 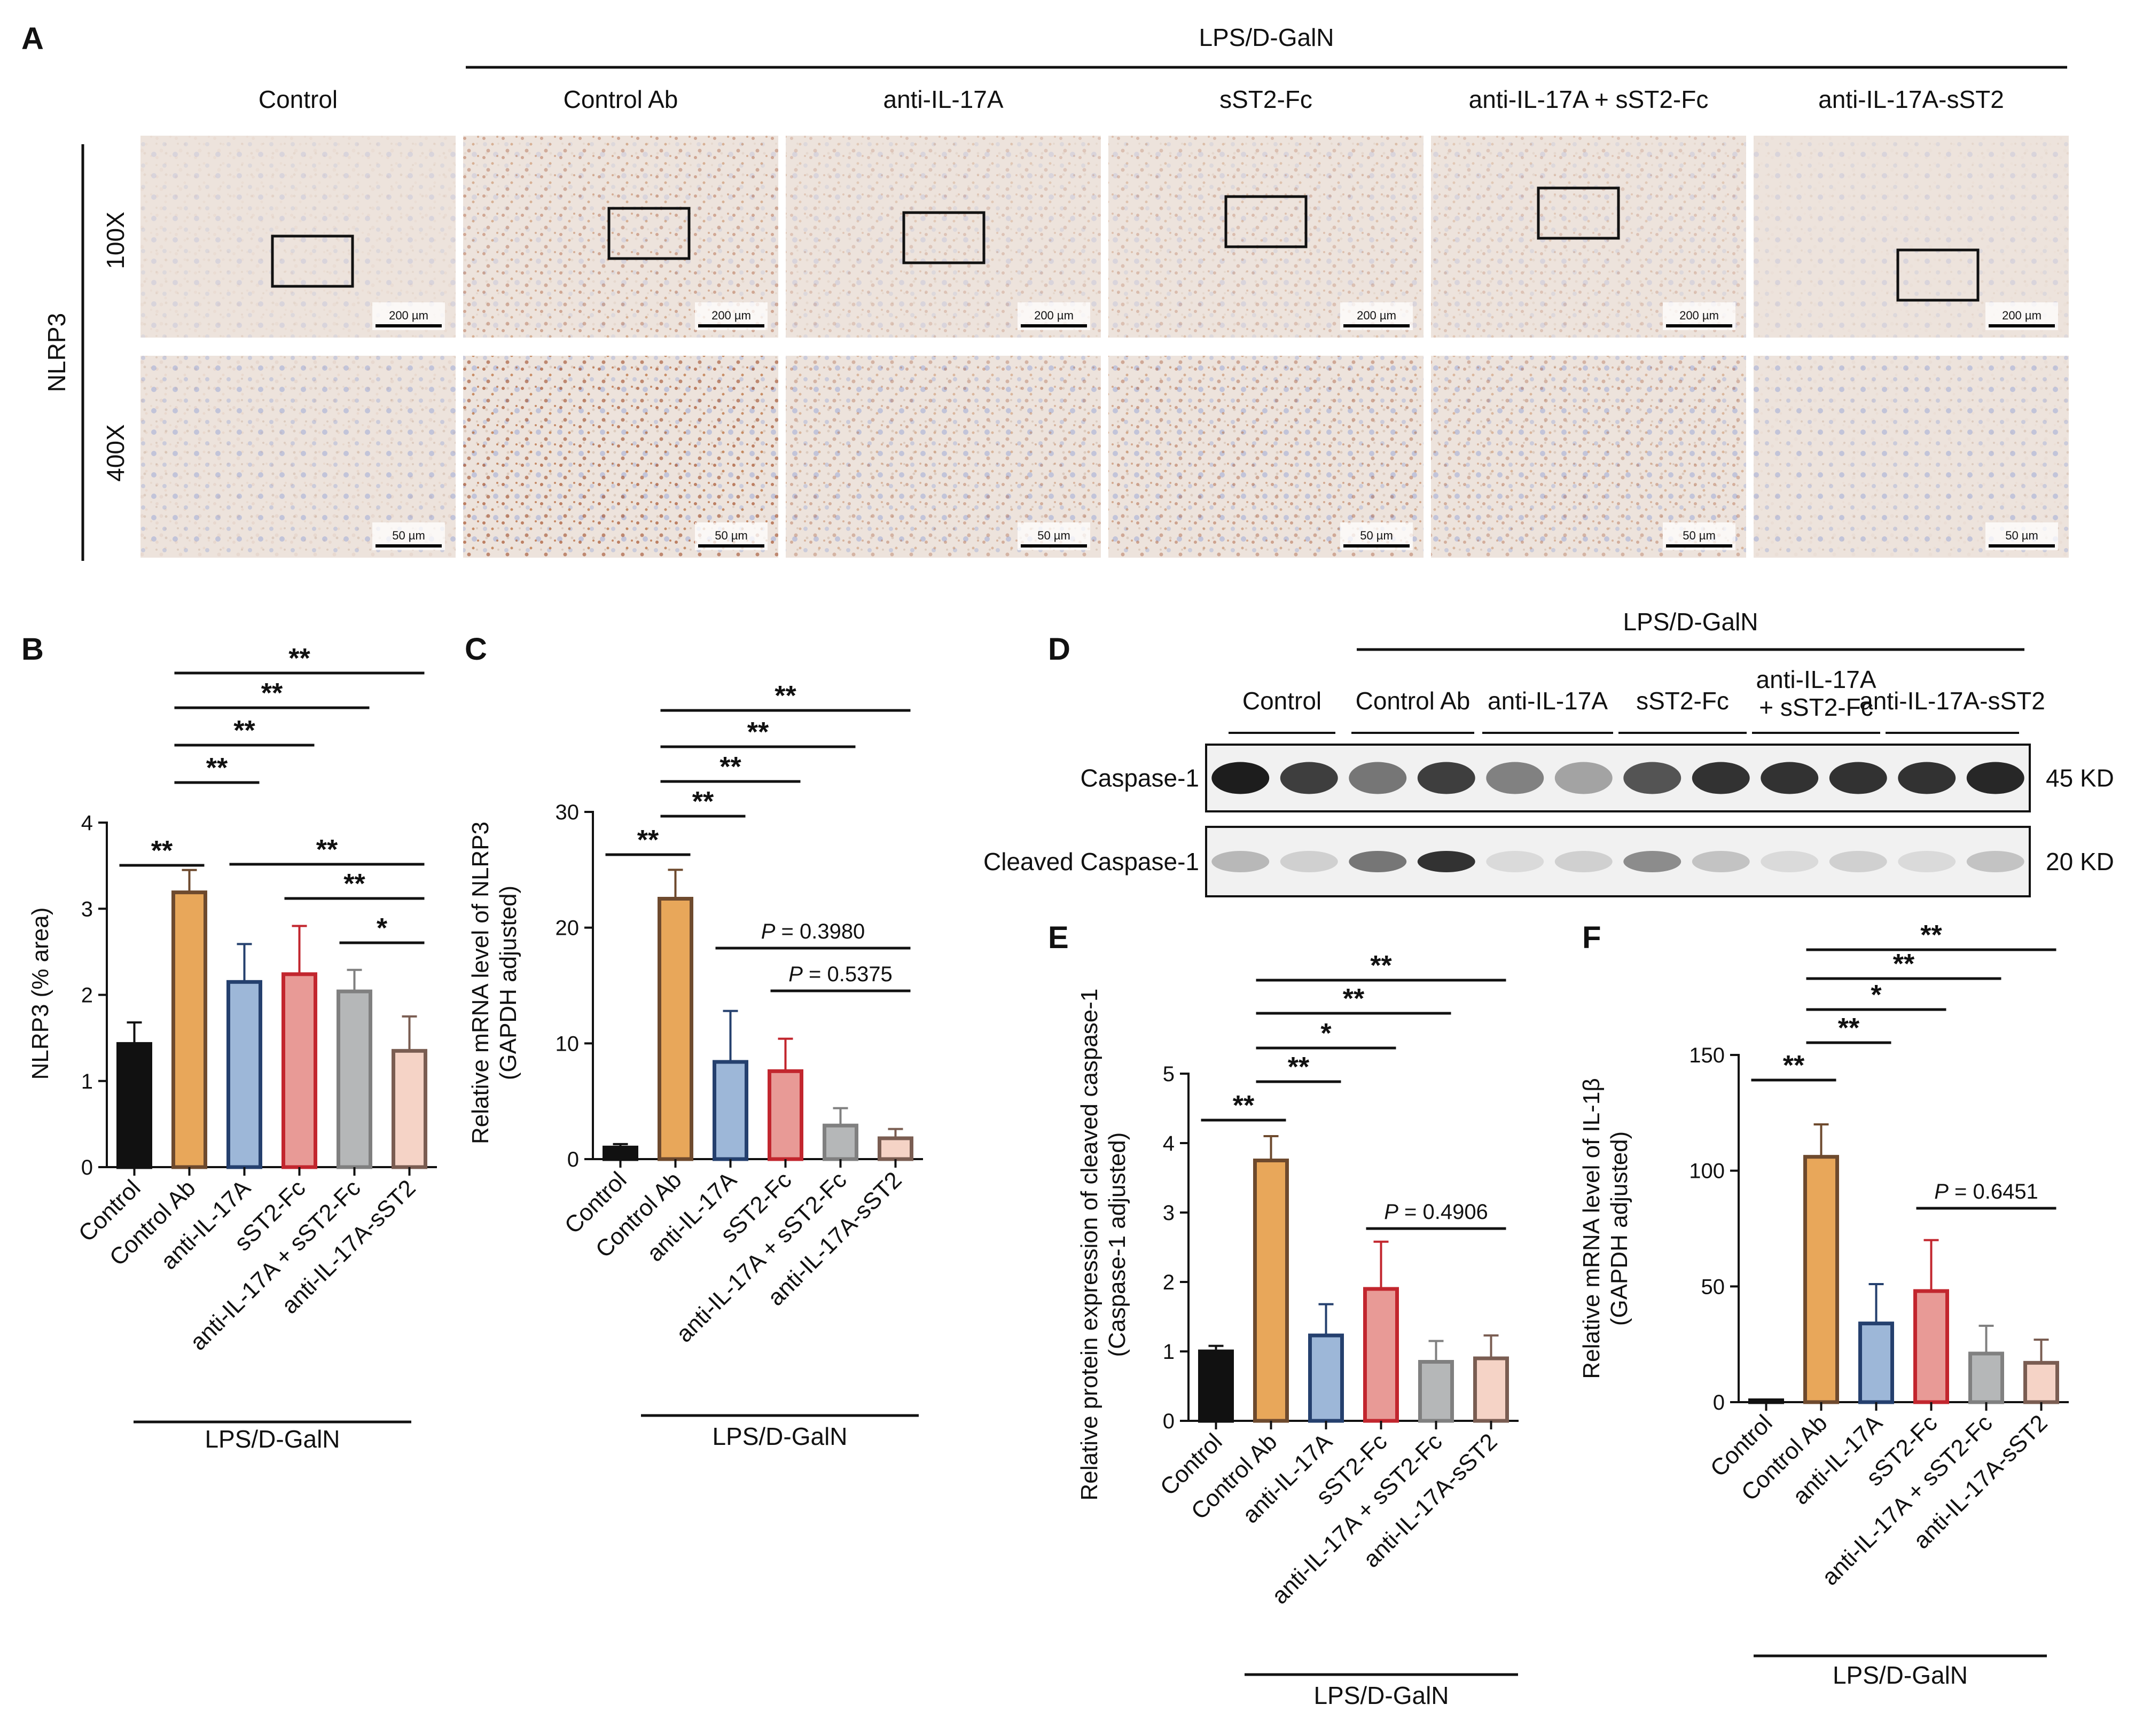 What do you see at coordinates (1707, 1172) in the screenshot?
I see `y-tick-label: 100` at bounding box center [1707, 1172].